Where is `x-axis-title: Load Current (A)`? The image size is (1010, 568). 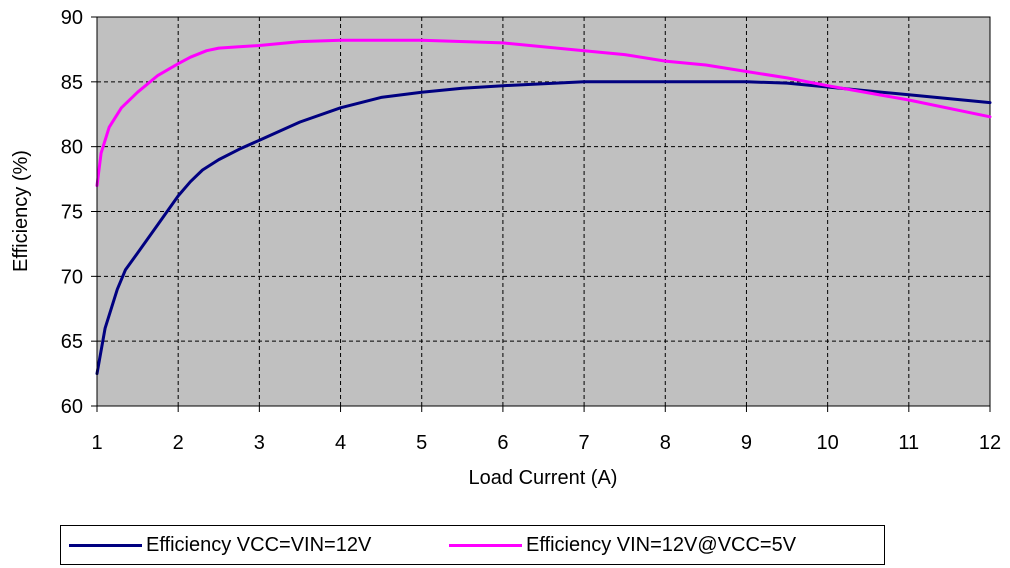 x-axis-title: Load Current (A) is located at coordinates (543, 478).